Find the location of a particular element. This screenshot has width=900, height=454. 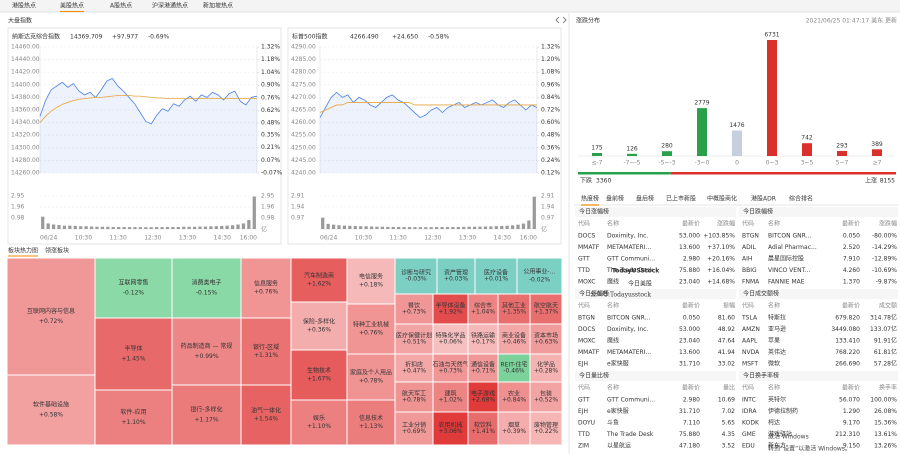

top-tab: A股热点 is located at coordinates (121, 6).